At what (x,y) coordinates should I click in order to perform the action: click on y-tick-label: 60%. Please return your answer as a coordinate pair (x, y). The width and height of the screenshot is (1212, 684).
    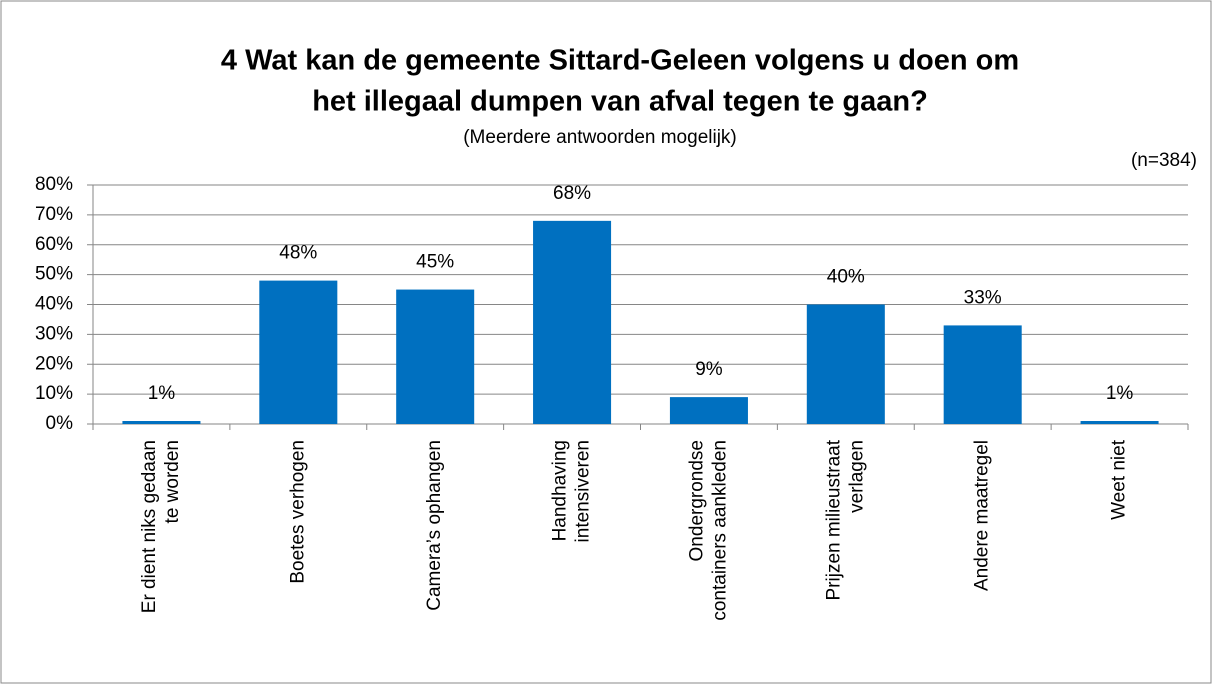
    Looking at the image, I should click on (54, 244).